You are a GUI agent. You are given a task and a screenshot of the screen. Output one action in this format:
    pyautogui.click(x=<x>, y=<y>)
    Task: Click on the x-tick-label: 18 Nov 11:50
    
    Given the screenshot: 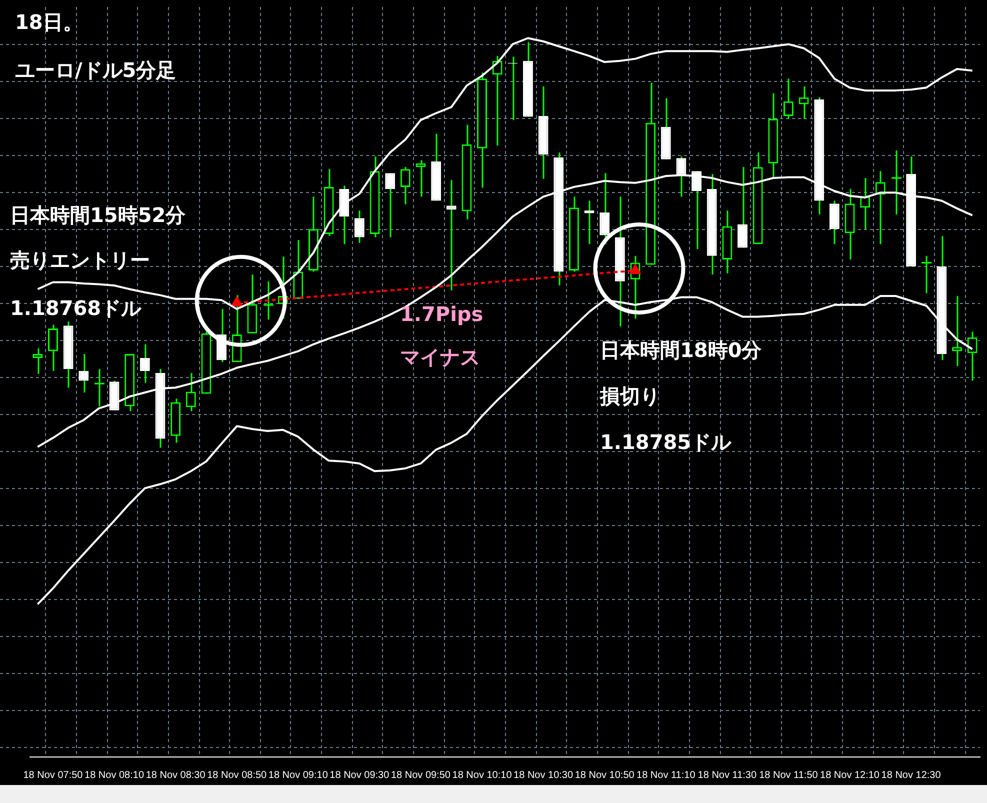 What is the action you would take?
    pyautogui.click(x=788, y=775)
    